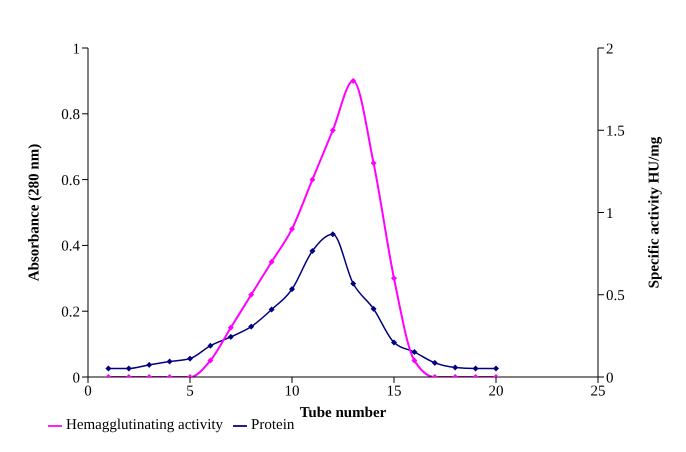  What do you see at coordinates (70, 115) in the screenshot?
I see `y-tick-label: 0.8` at bounding box center [70, 115].